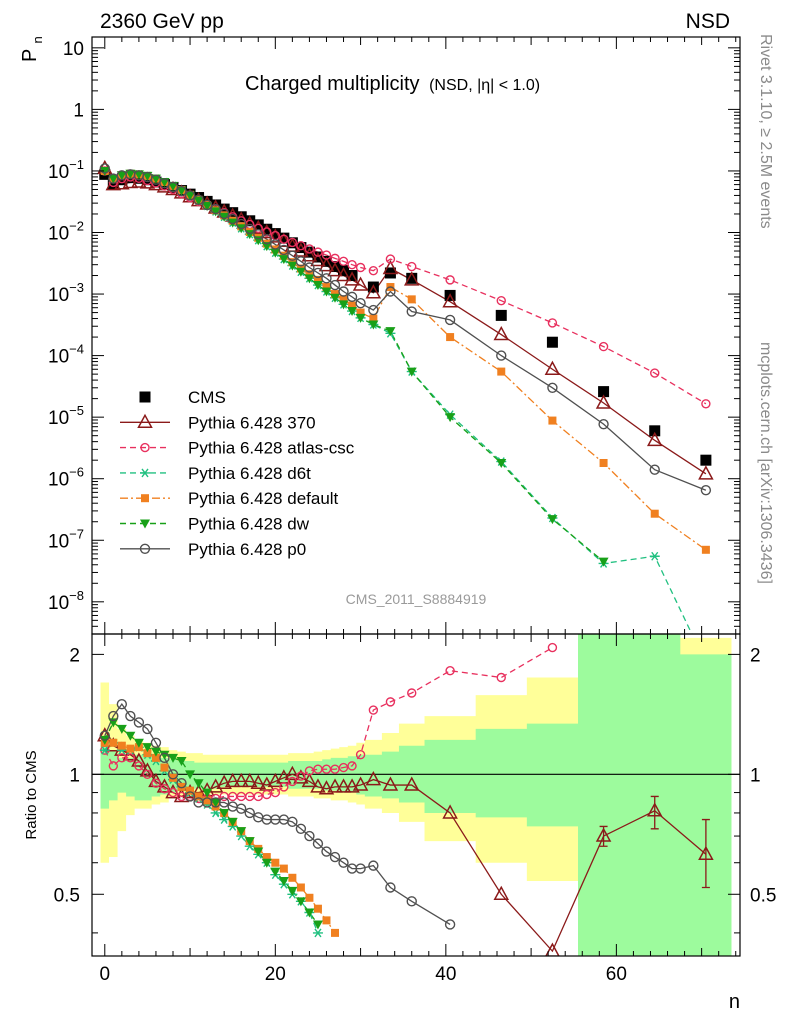 The image size is (786, 1024). I want to click on ratio-axis-label: Ratio to CMS, so click(31, 794).